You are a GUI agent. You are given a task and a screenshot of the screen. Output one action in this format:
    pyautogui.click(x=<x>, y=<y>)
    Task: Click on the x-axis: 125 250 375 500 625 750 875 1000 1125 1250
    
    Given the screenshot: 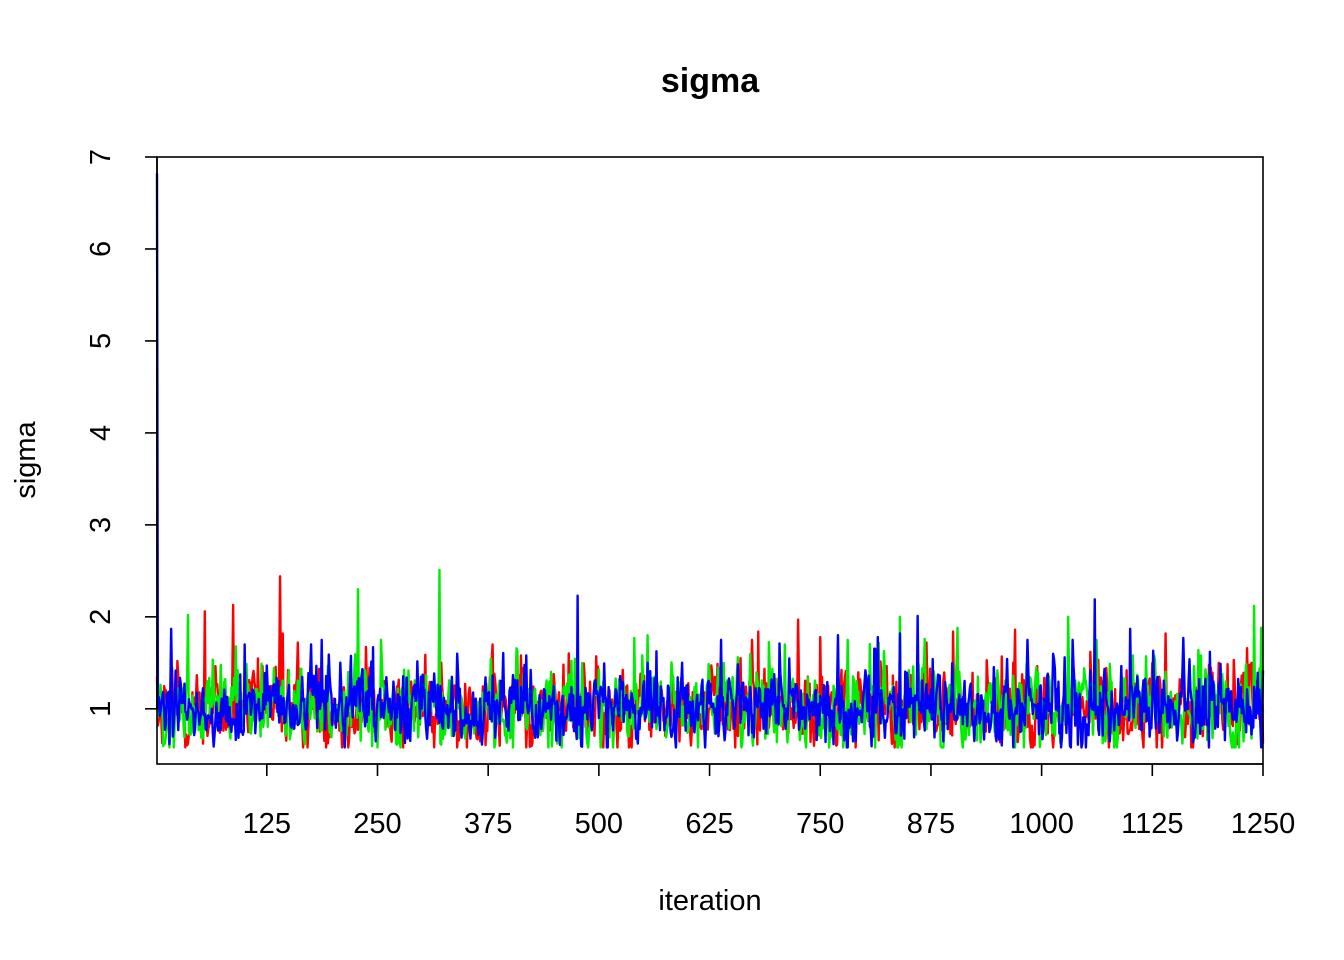 What is the action you would take?
    pyautogui.click(x=769, y=801)
    